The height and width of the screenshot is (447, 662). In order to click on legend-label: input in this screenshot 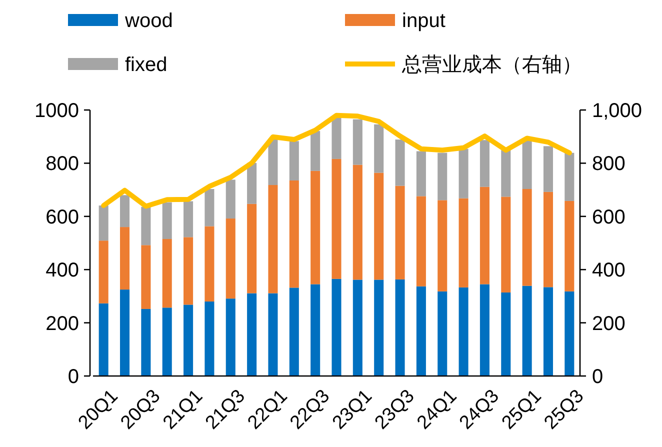, I will do `click(424, 21)`.